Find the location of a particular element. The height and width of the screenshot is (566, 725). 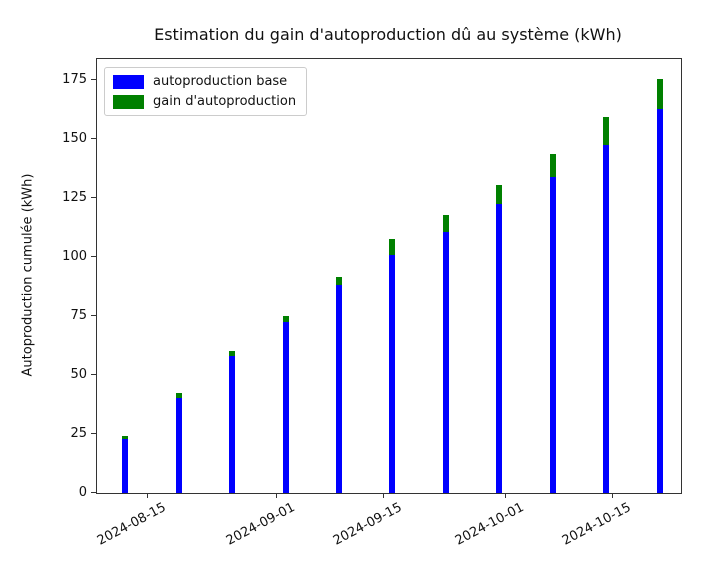

x-tick-label: 2024-09-01 is located at coordinates (261, 524).